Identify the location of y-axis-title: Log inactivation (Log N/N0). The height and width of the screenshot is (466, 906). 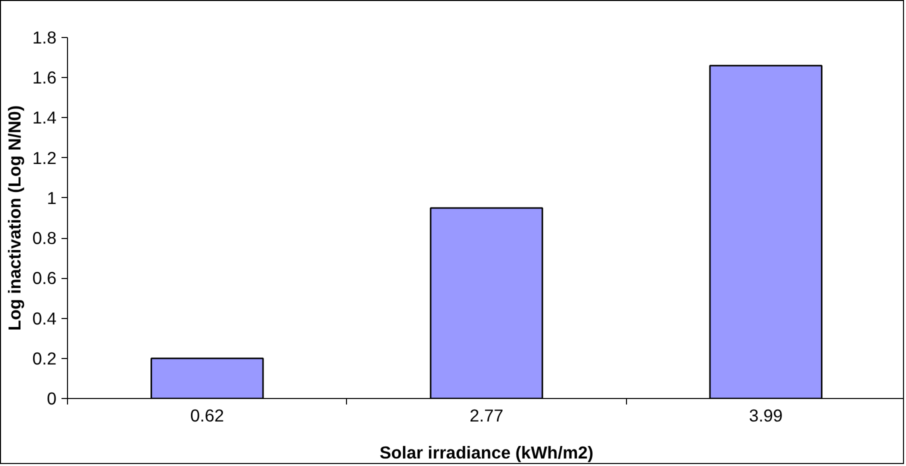
(14, 218).